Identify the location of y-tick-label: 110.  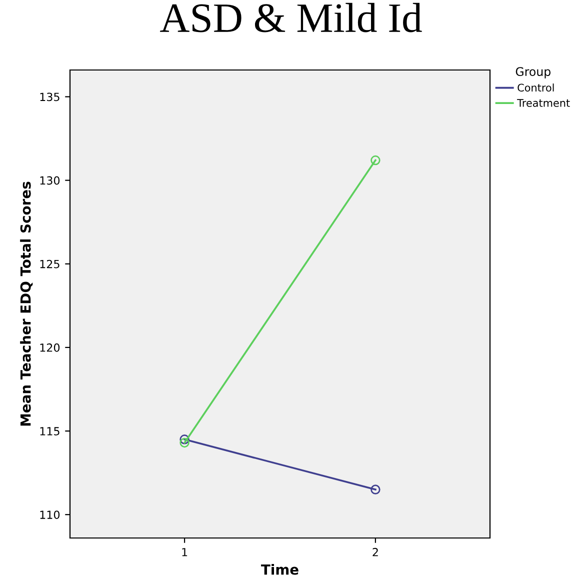
(50, 514).